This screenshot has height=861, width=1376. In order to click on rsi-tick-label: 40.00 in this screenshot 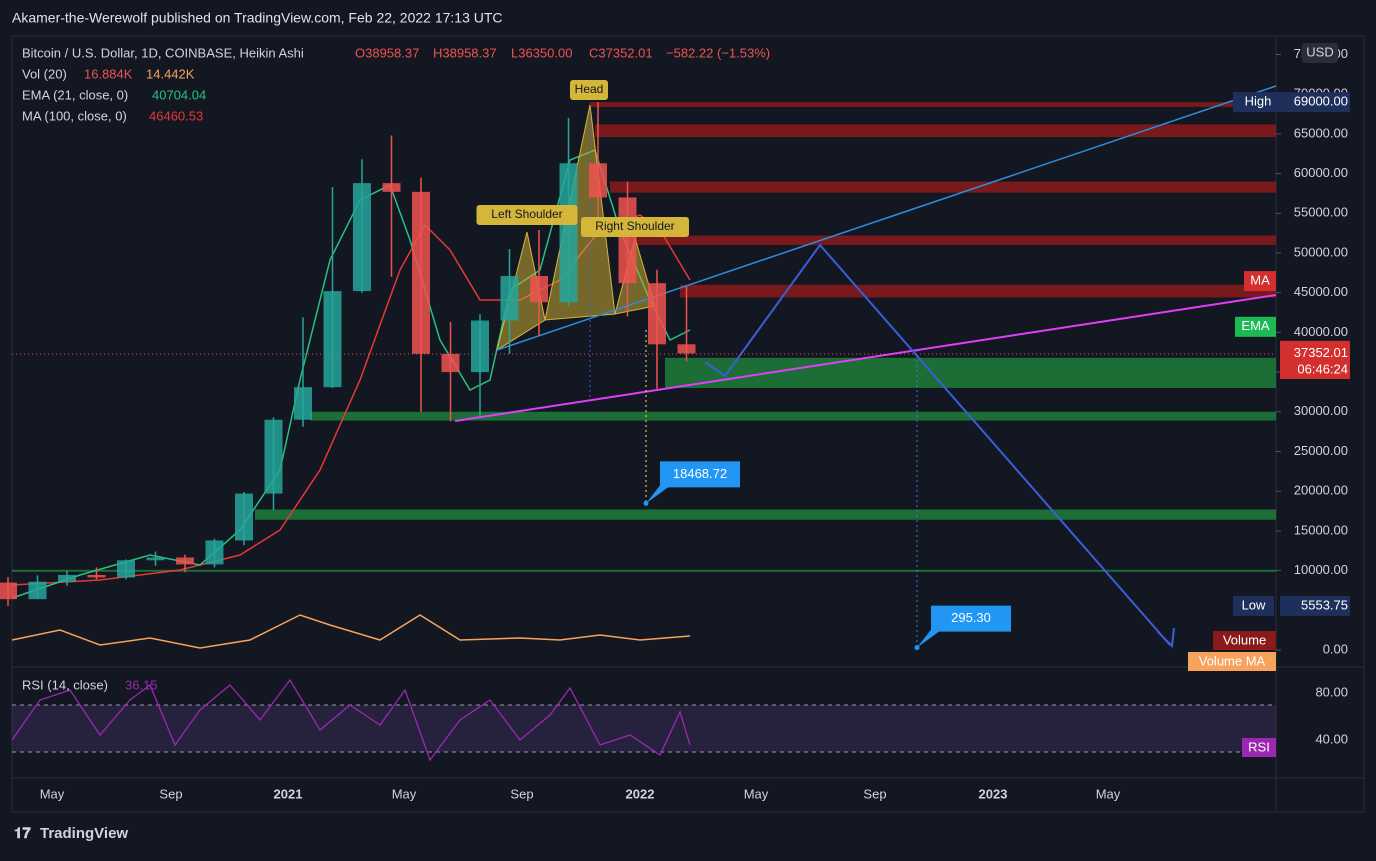, I will do `click(1331, 738)`.